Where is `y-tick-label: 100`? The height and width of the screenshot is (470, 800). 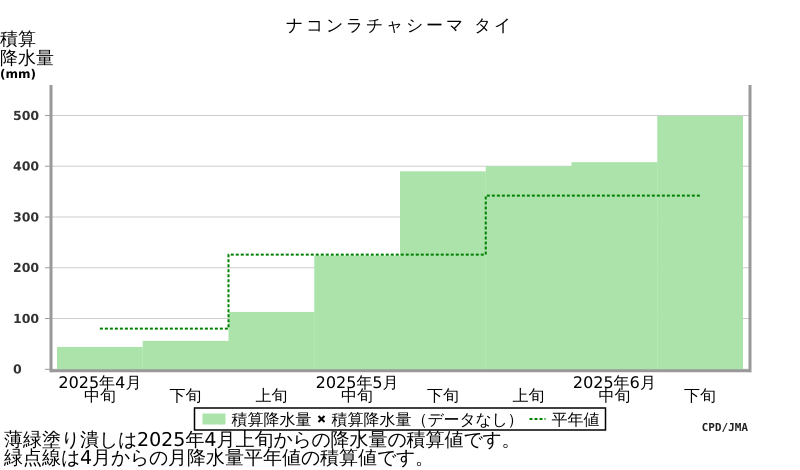 y-tick-label: 100 is located at coordinates (26, 318).